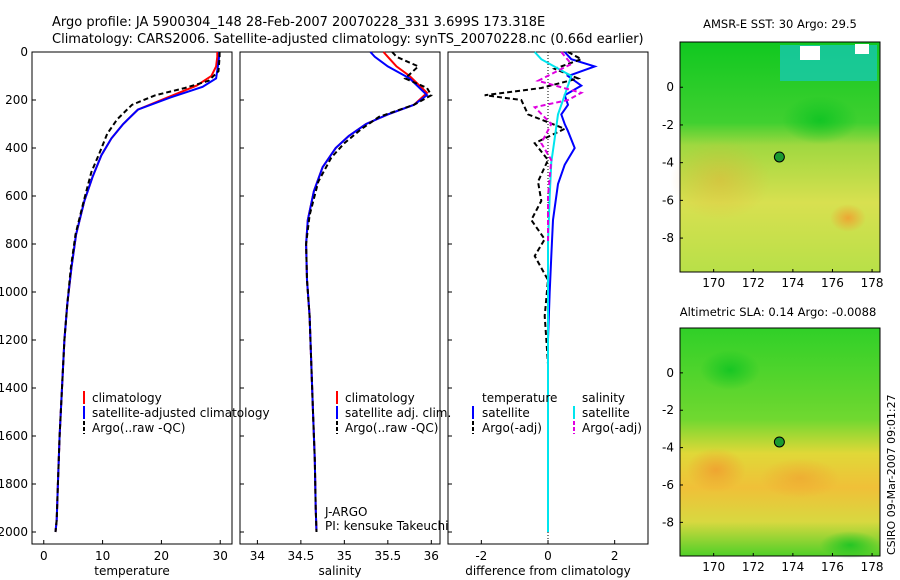 The width and height of the screenshot is (900, 580). What do you see at coordinates (14, 484) in the screenshot?
I see `depth-tick-label: 1800` at bounding box center [14, 484].